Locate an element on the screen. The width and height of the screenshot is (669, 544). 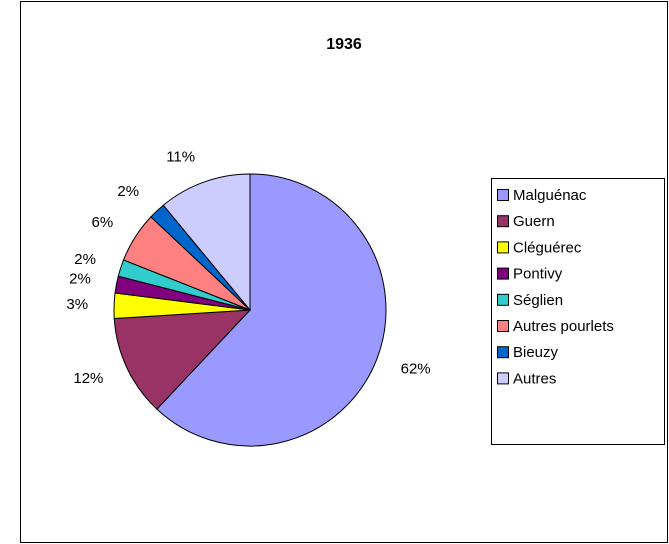
chart-title: 1936 is located at coordinates (344, 44).